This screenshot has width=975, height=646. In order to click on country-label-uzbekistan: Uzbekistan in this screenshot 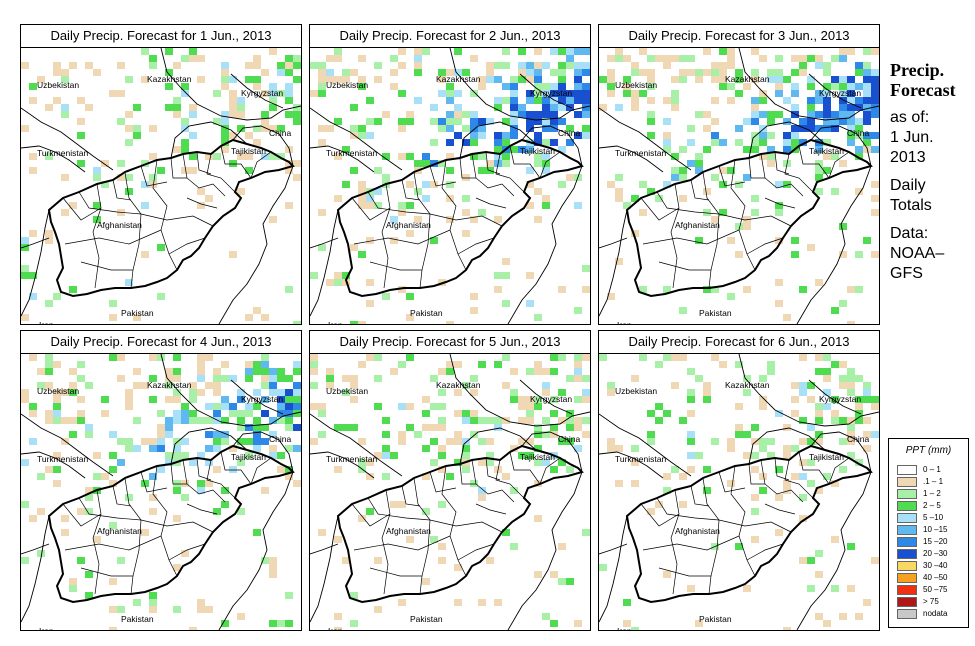, I will do `click(347, 85)`.